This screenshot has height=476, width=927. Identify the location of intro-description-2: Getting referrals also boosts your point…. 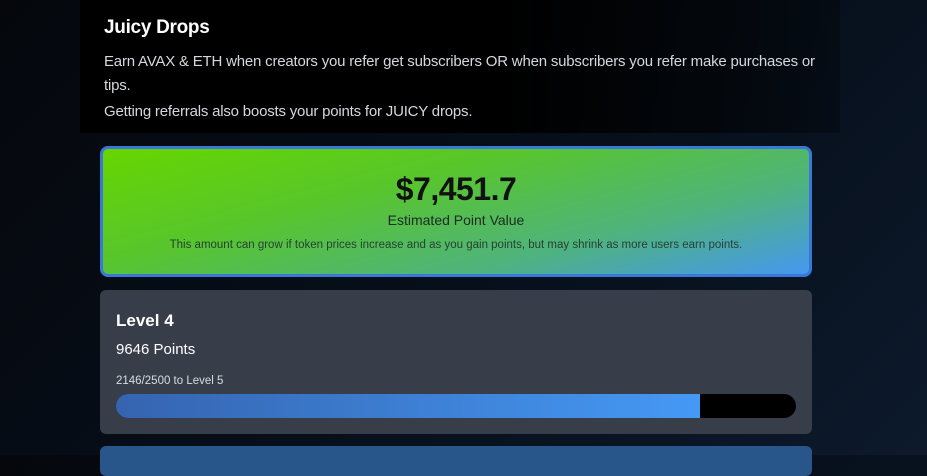
(288, 111).